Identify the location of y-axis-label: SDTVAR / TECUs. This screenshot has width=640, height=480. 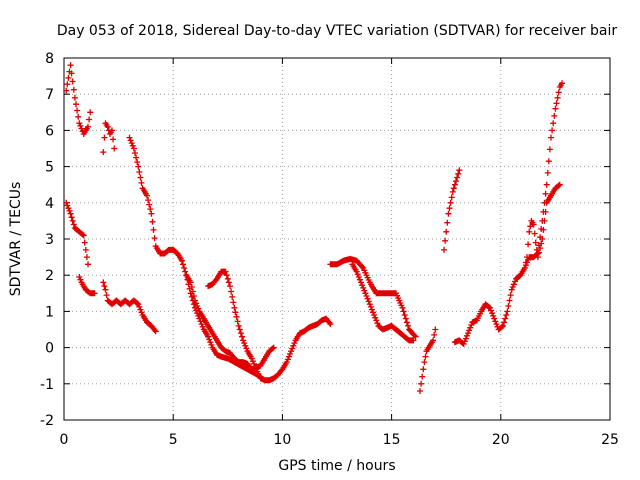
(16, 239).